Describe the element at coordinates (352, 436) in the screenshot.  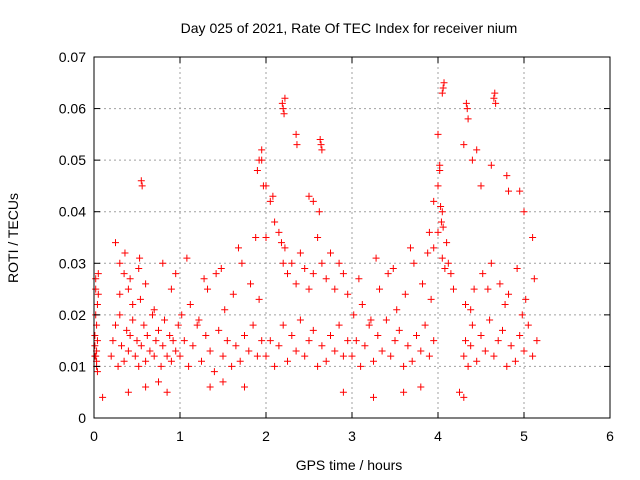
I see `x-tick-label: 3` at that location.